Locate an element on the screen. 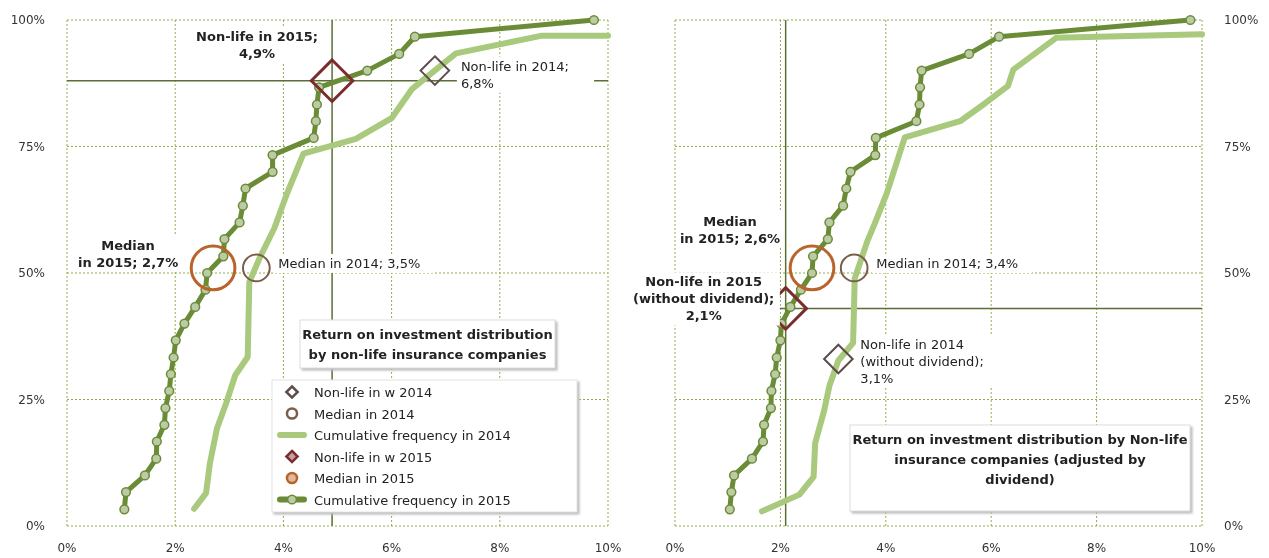  annotation: Median in 2014; 3,4% is located at coordinates (947, 263).